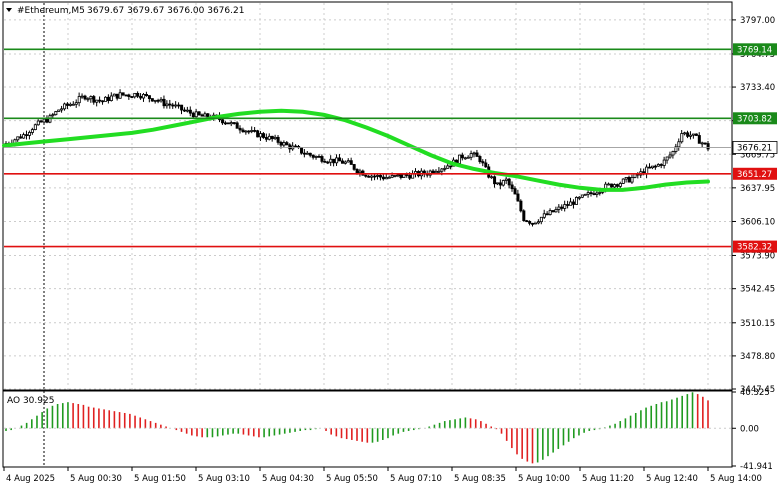 This screenshot has height=489, width=781. What do you see at coordinates (288, 479) in the screenshot?
I see `x-tick-label: 5 Aug 04:30` at bounding box center [288, 479].